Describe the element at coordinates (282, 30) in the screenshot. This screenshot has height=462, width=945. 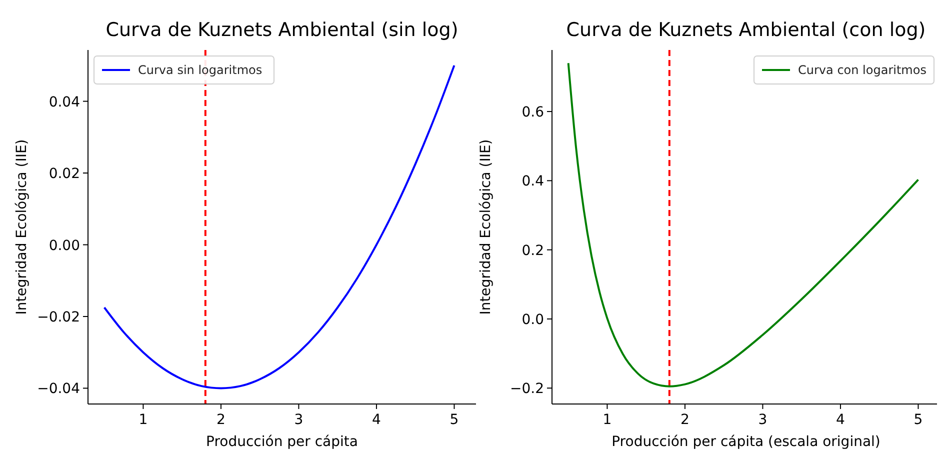
I see `chart-title: Curva de Kuznets Ambiental (sin log)` at that location.